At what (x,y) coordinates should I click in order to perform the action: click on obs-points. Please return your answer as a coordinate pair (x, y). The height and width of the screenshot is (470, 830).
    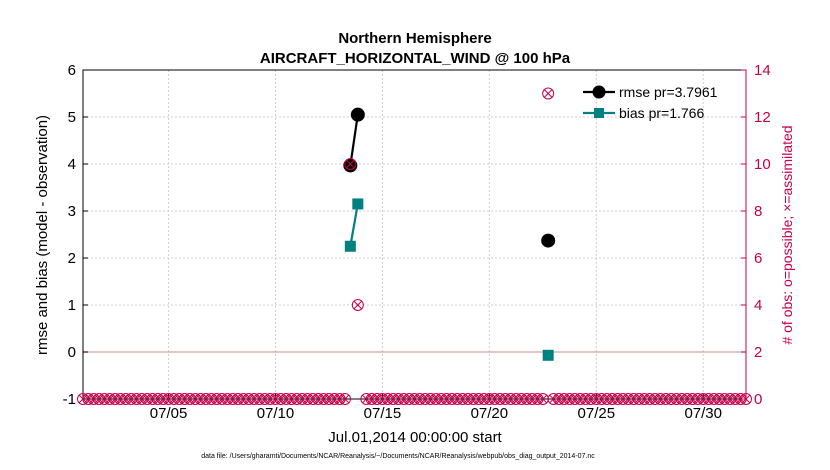
    Looking at the image, I should click on (449, 199).